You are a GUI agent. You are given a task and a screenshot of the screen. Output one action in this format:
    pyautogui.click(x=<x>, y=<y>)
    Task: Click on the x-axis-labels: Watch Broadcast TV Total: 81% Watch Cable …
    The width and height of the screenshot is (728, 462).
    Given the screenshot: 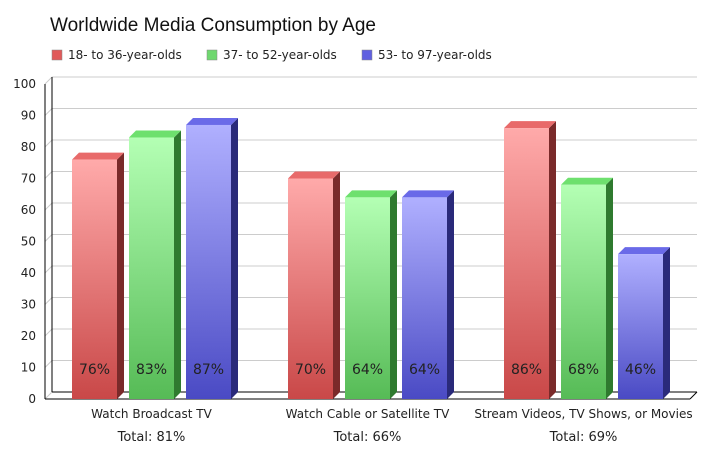 What is the action you would take?
    pyautogui.click(x=391, y=426)
    